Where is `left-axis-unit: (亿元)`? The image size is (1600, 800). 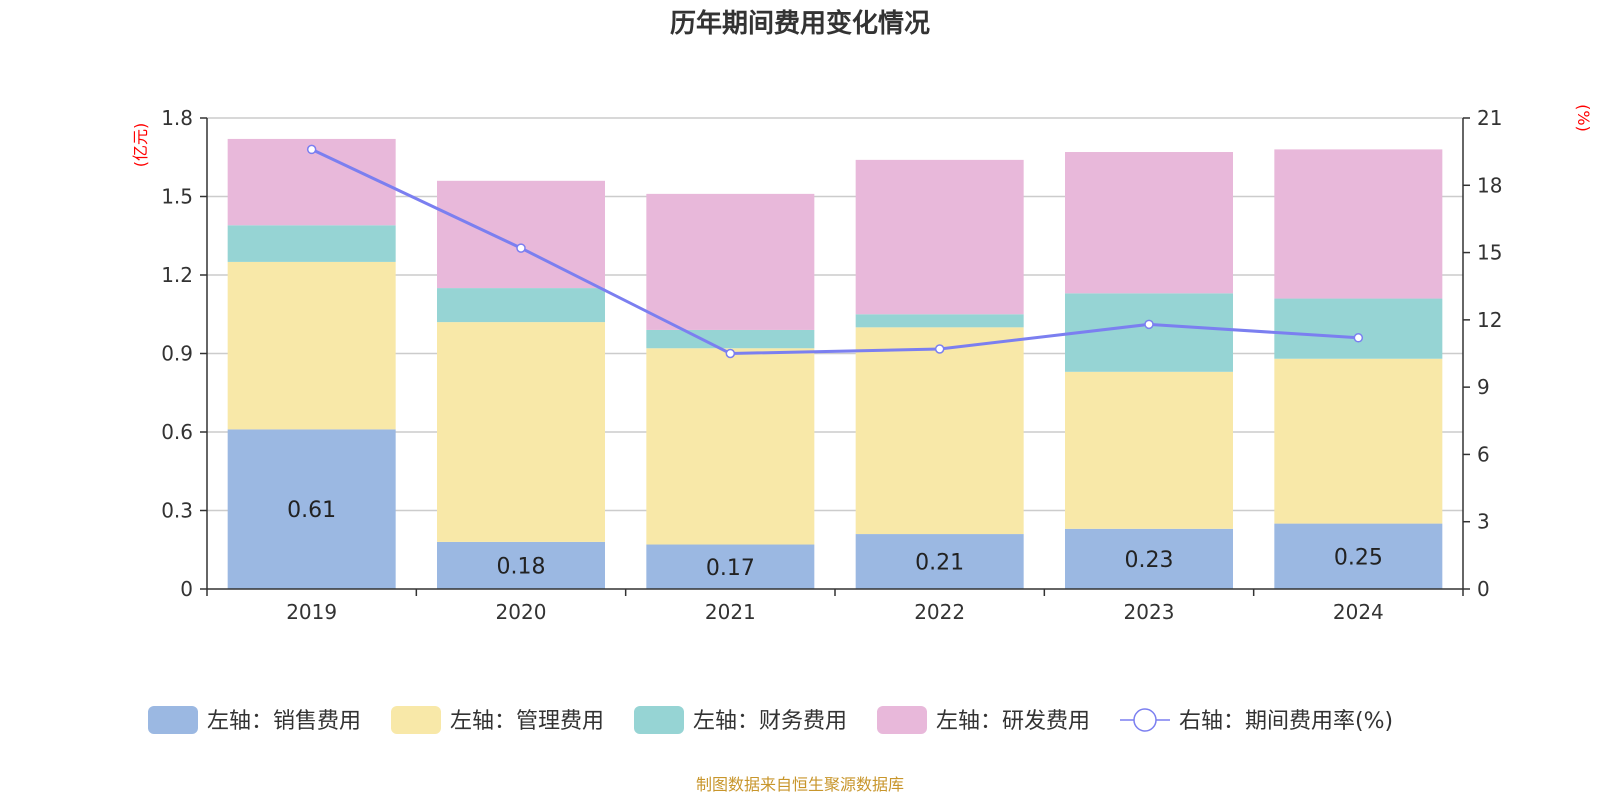 left-axis-unit: (亿元) is located at coordinates (140, 145).